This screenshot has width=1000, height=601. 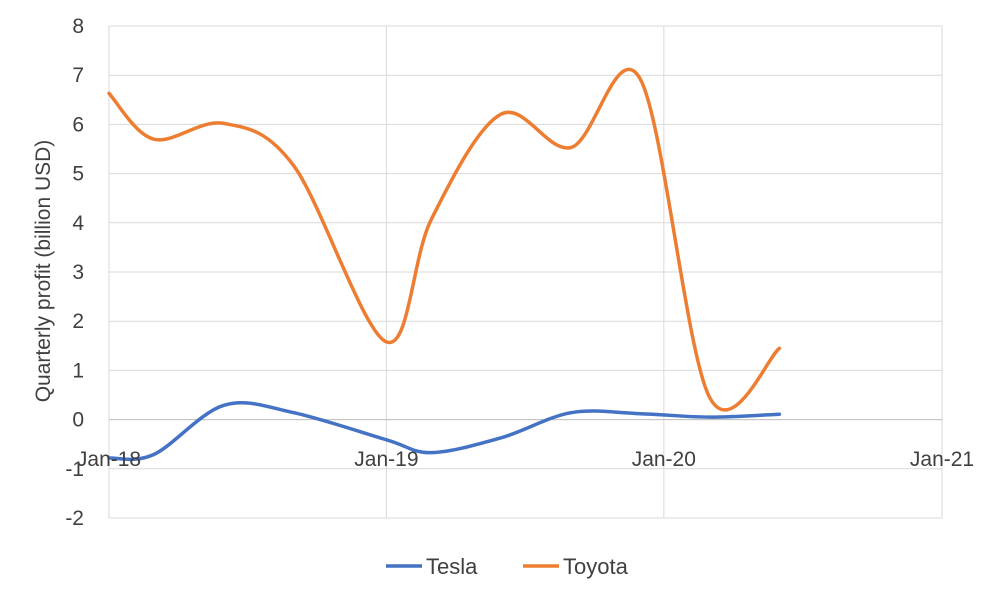 What do you see at coordinates (78, 370) in the screenshot?
I see `y-tick-label: 1` at bounding box center [78, 370].